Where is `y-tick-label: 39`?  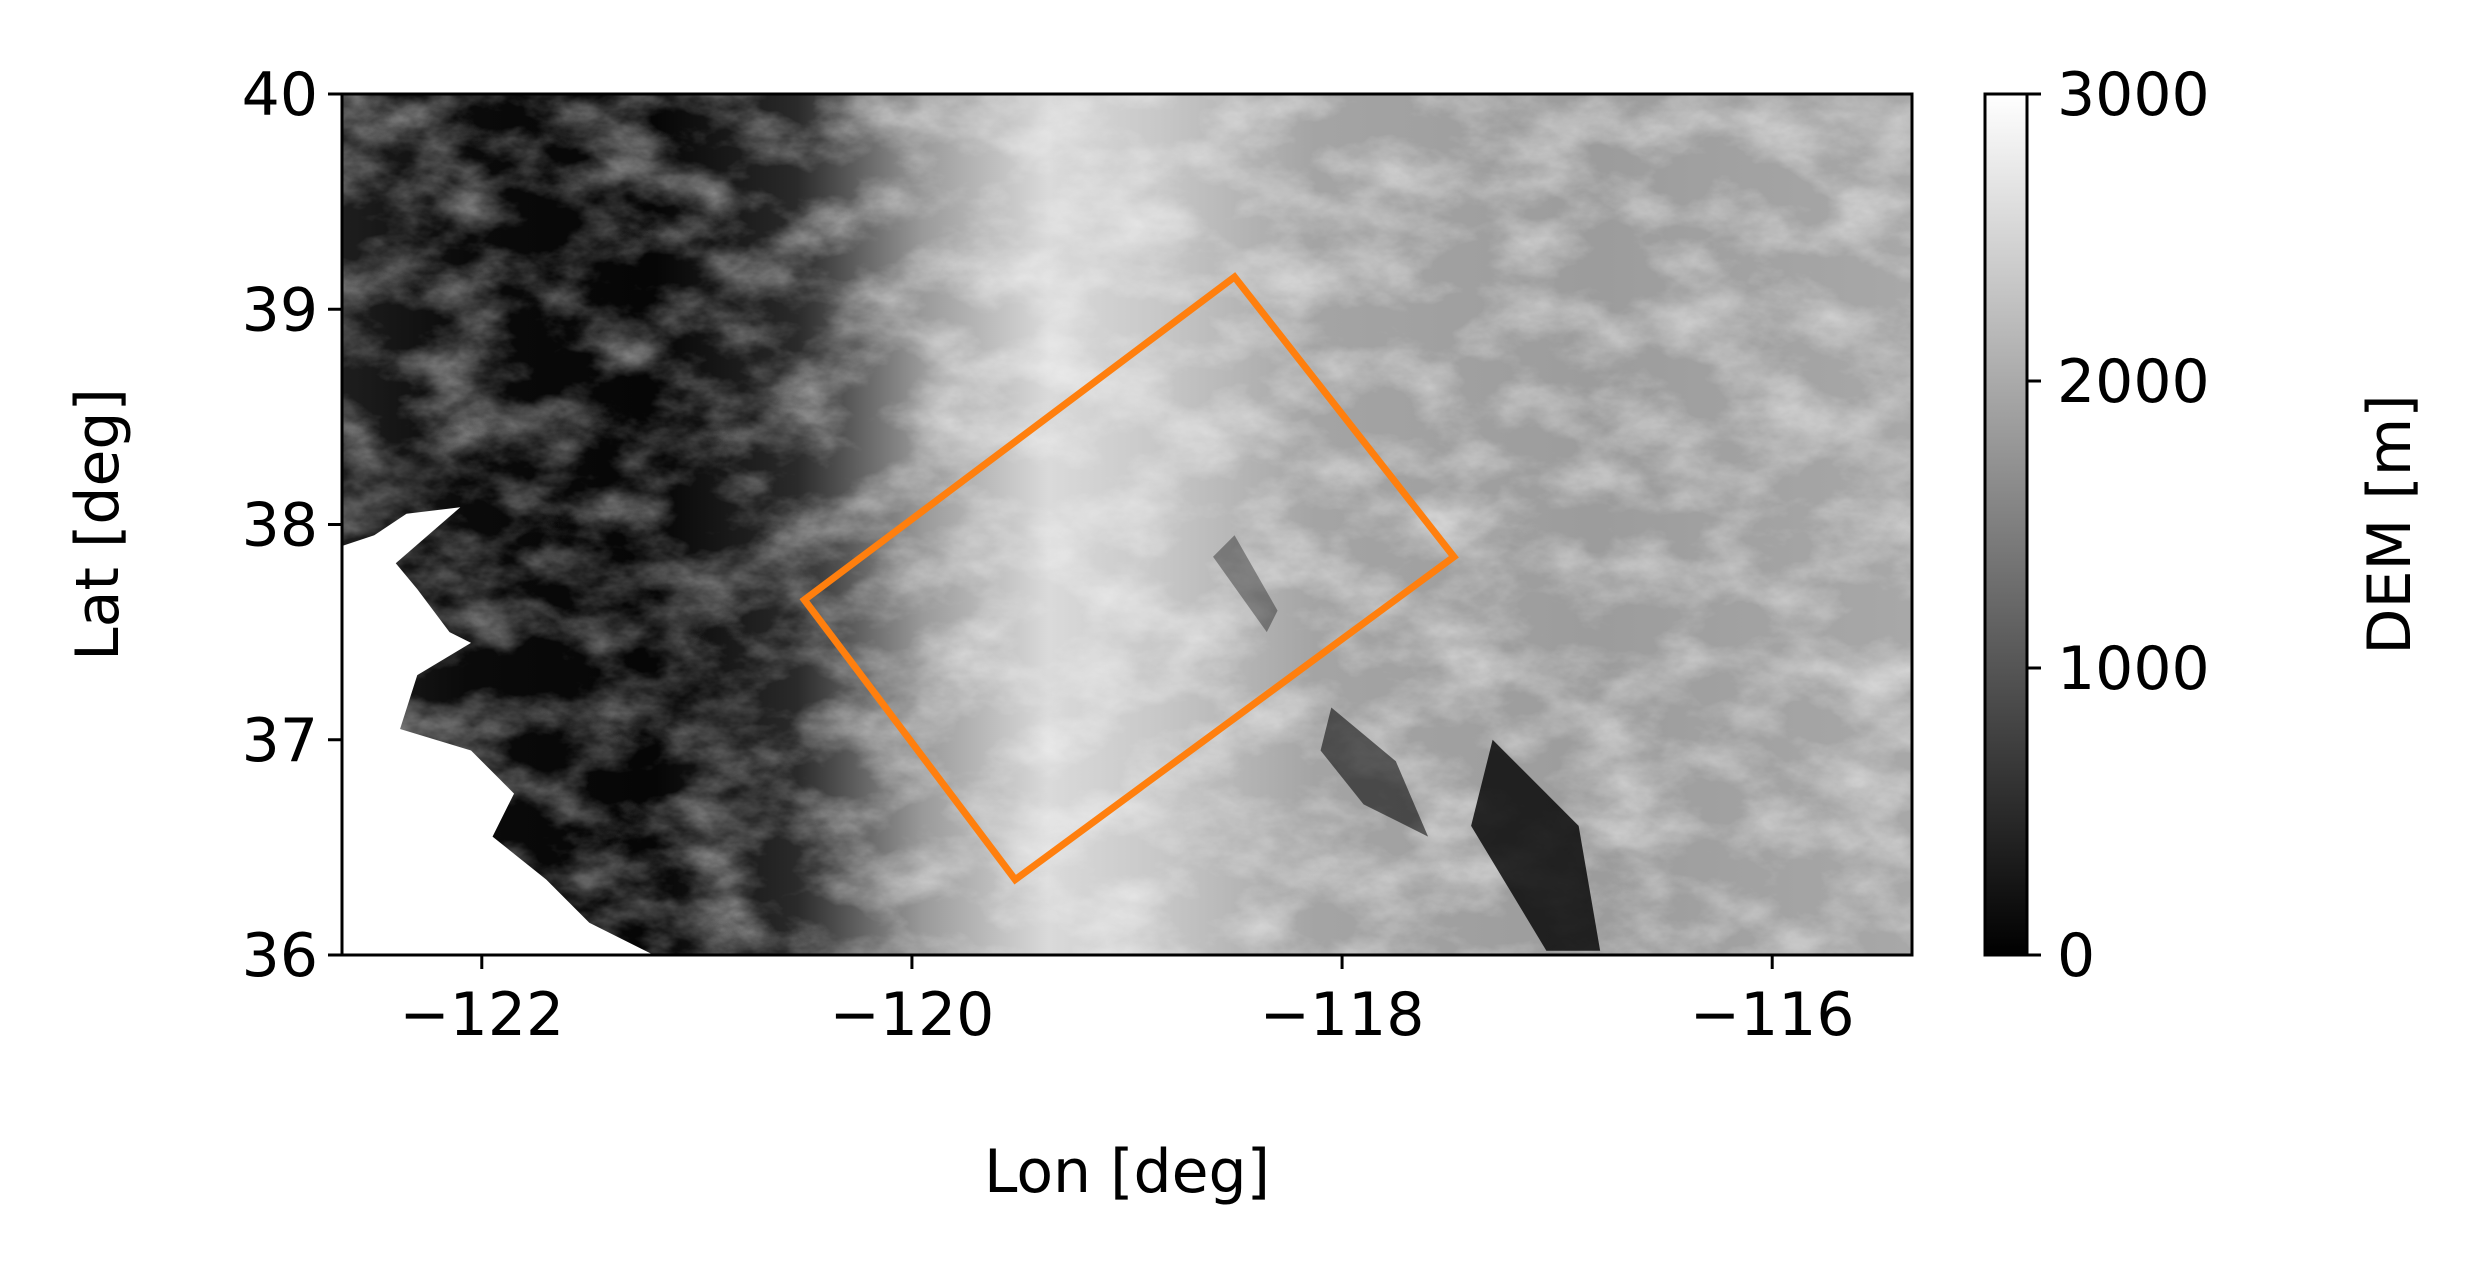 y-tick-label: 39 is located at coordinates (280, 310).